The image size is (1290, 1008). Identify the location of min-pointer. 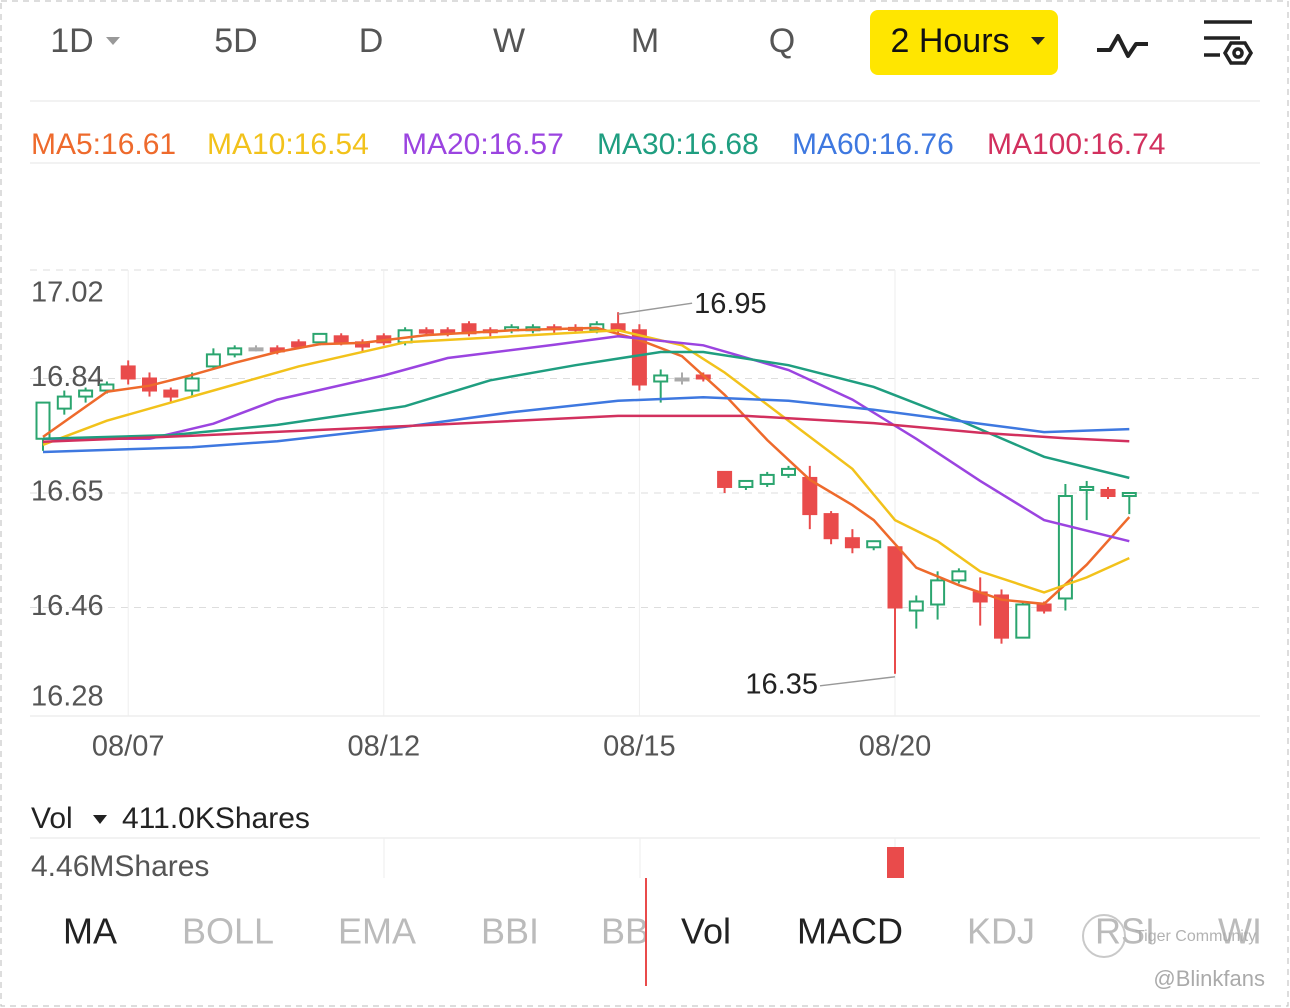
(857, 681).